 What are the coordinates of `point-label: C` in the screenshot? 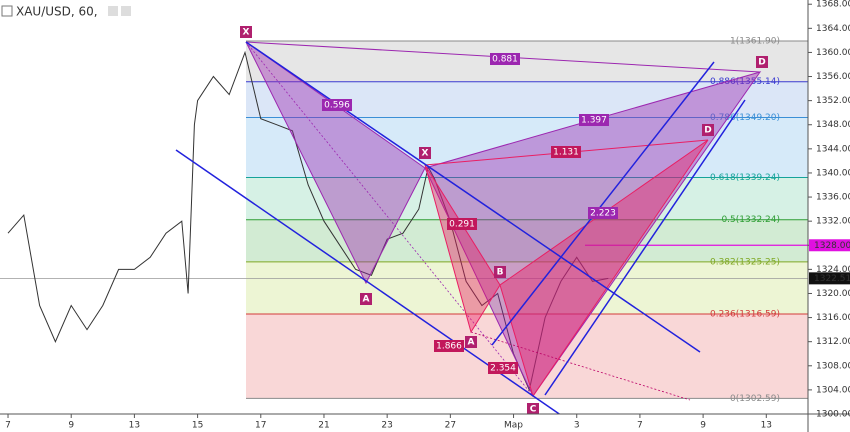 It's located at (533, 410).